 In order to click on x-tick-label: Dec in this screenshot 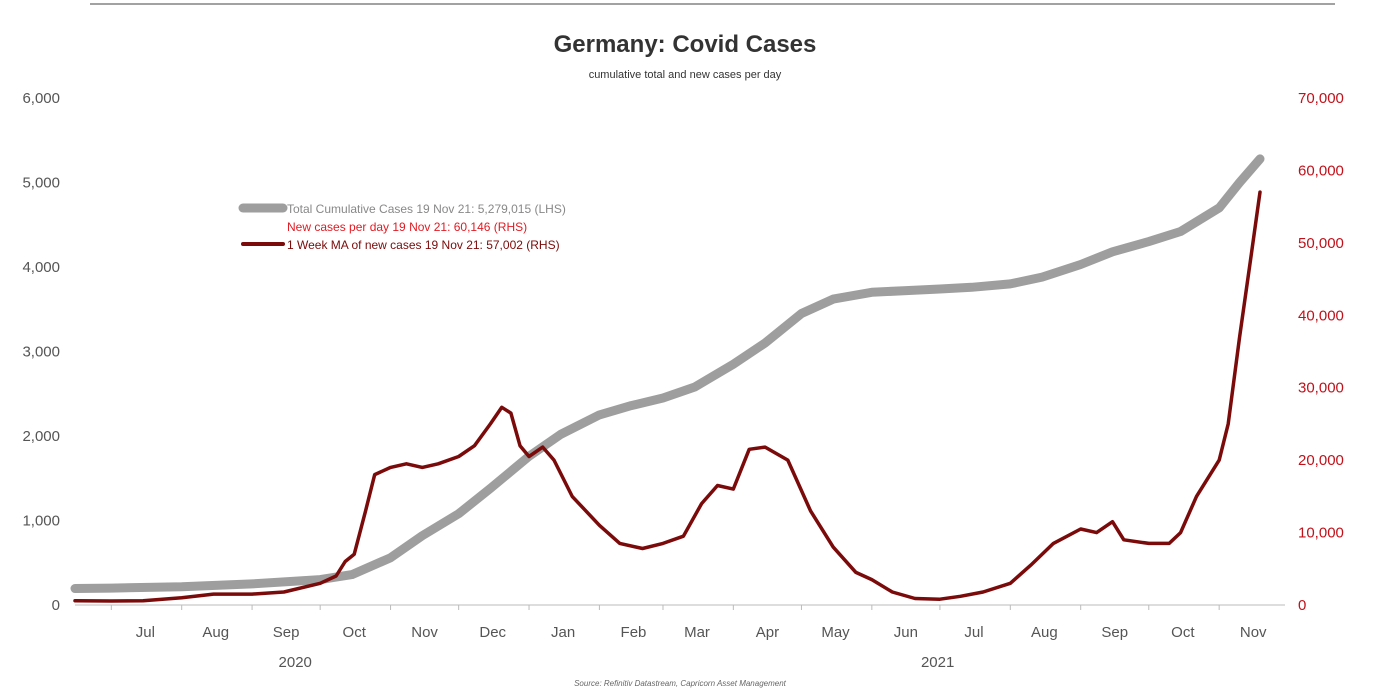, I will do `click(492, 632)`.